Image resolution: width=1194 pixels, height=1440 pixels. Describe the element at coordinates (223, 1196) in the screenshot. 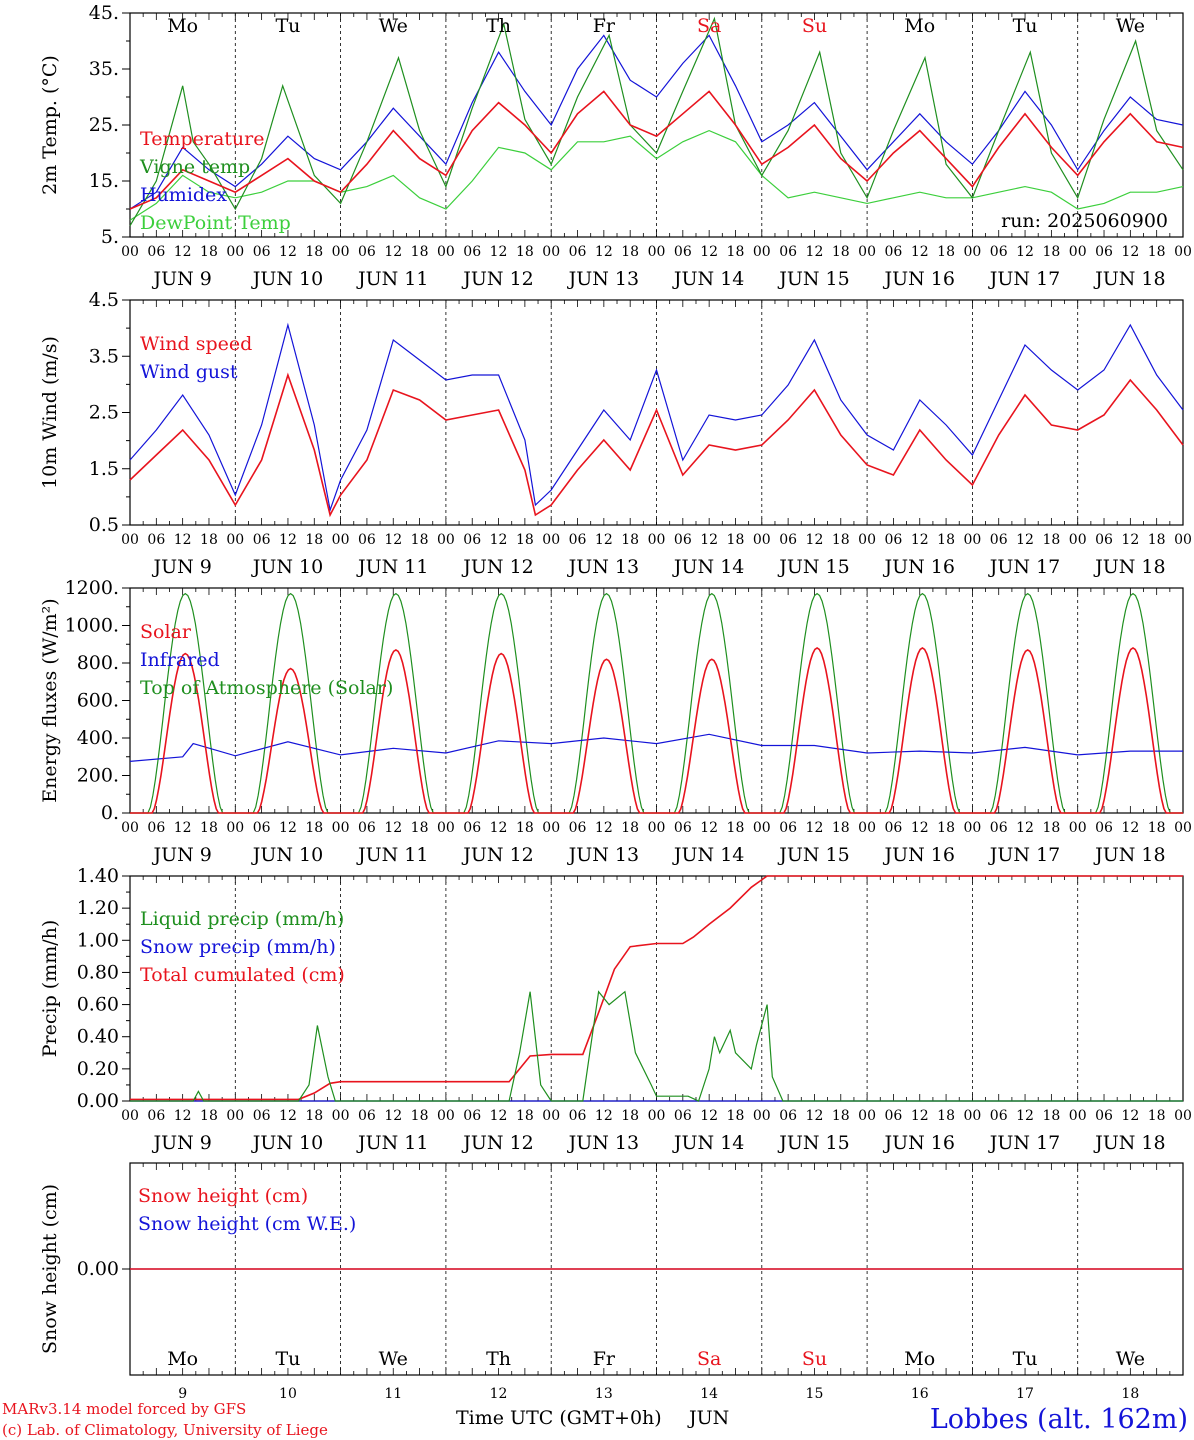

I see `legend-entry: Snow height (cm)` at that location.